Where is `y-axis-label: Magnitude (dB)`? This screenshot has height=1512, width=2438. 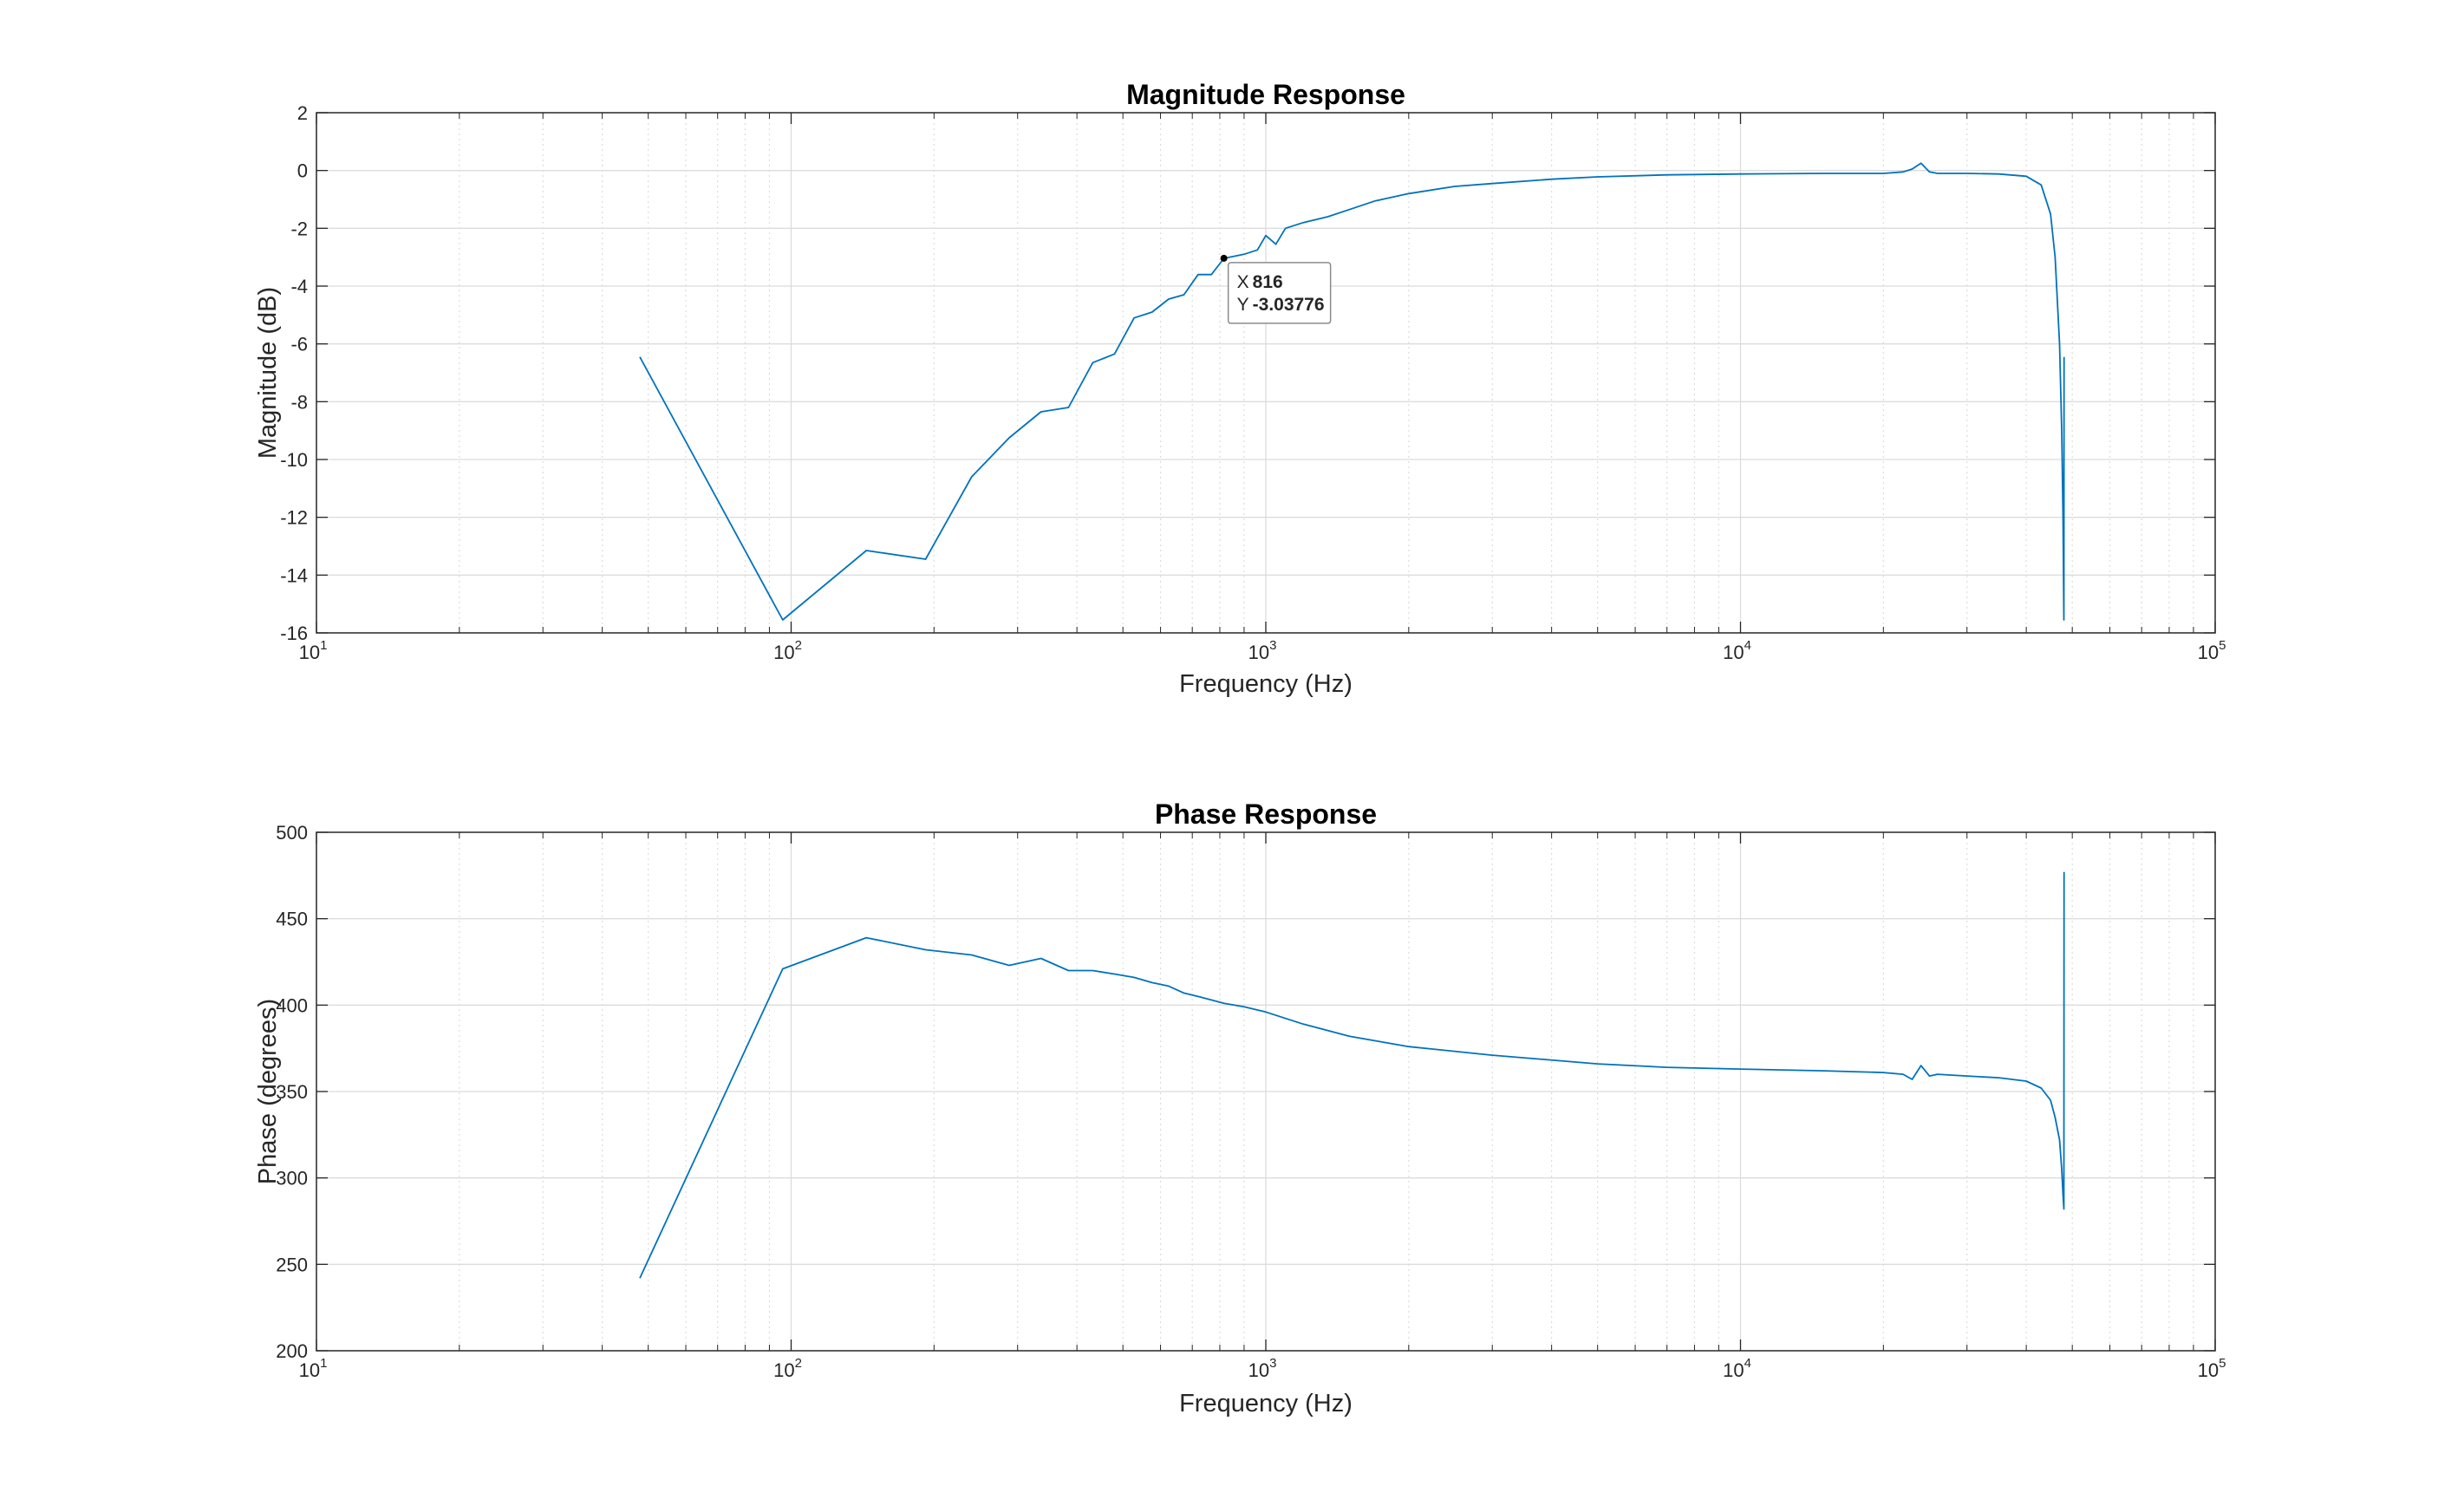 y-axis-label: Magnitude (dB) is located at coordinates (268, 373).